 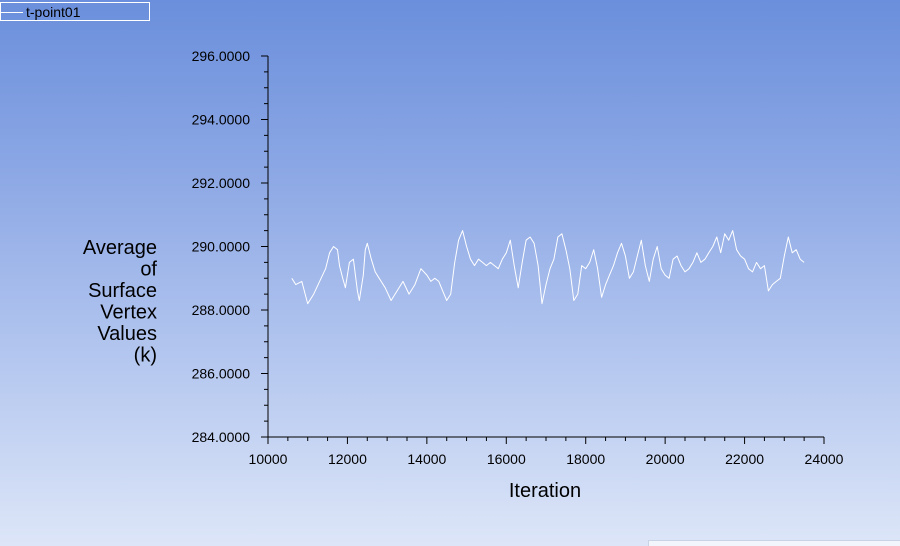 What do you see at coordinates (774, 543) in the screenshot?
I see `corner-panel` at bounding box center [774, 543].